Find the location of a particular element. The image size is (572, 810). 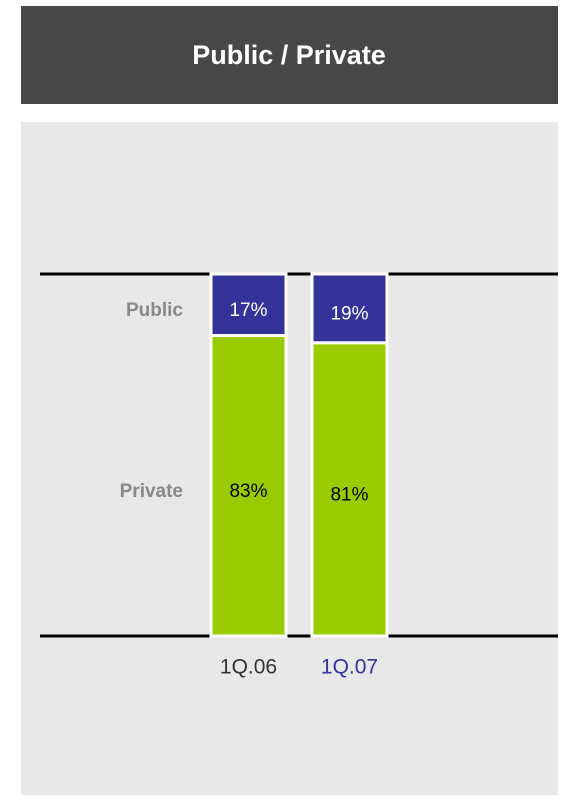

value-label: 17% is located at coordinates (248, 310).